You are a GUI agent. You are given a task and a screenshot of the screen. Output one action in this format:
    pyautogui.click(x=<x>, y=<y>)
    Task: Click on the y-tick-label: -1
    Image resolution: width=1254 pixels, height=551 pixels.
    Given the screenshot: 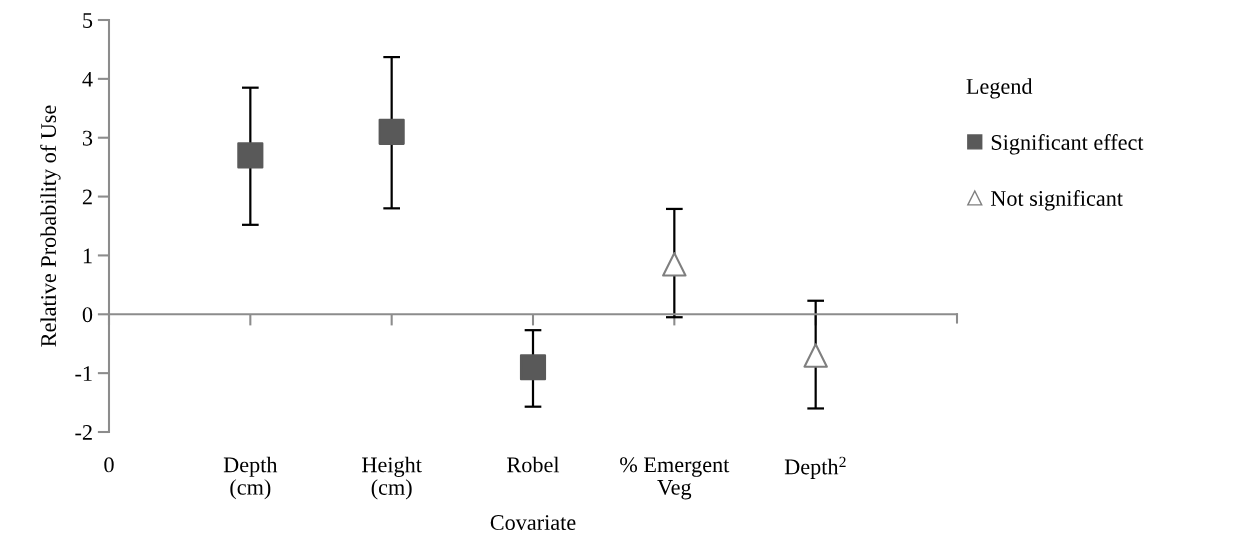 What is the action you would take?
    pyautogui.click(x=83, y=373)
    